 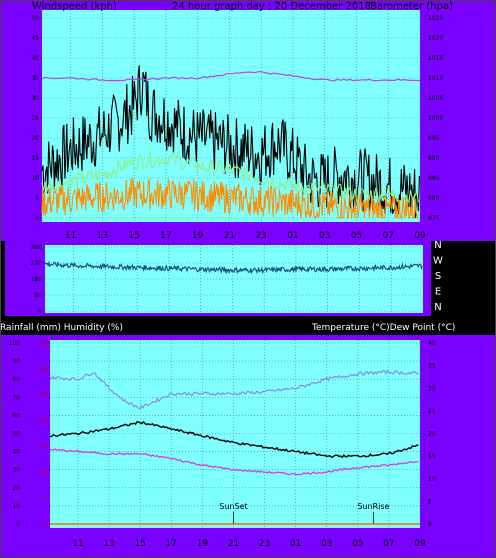 I want to click on temperature-tick-label: 25, so click(x=432, y=411).